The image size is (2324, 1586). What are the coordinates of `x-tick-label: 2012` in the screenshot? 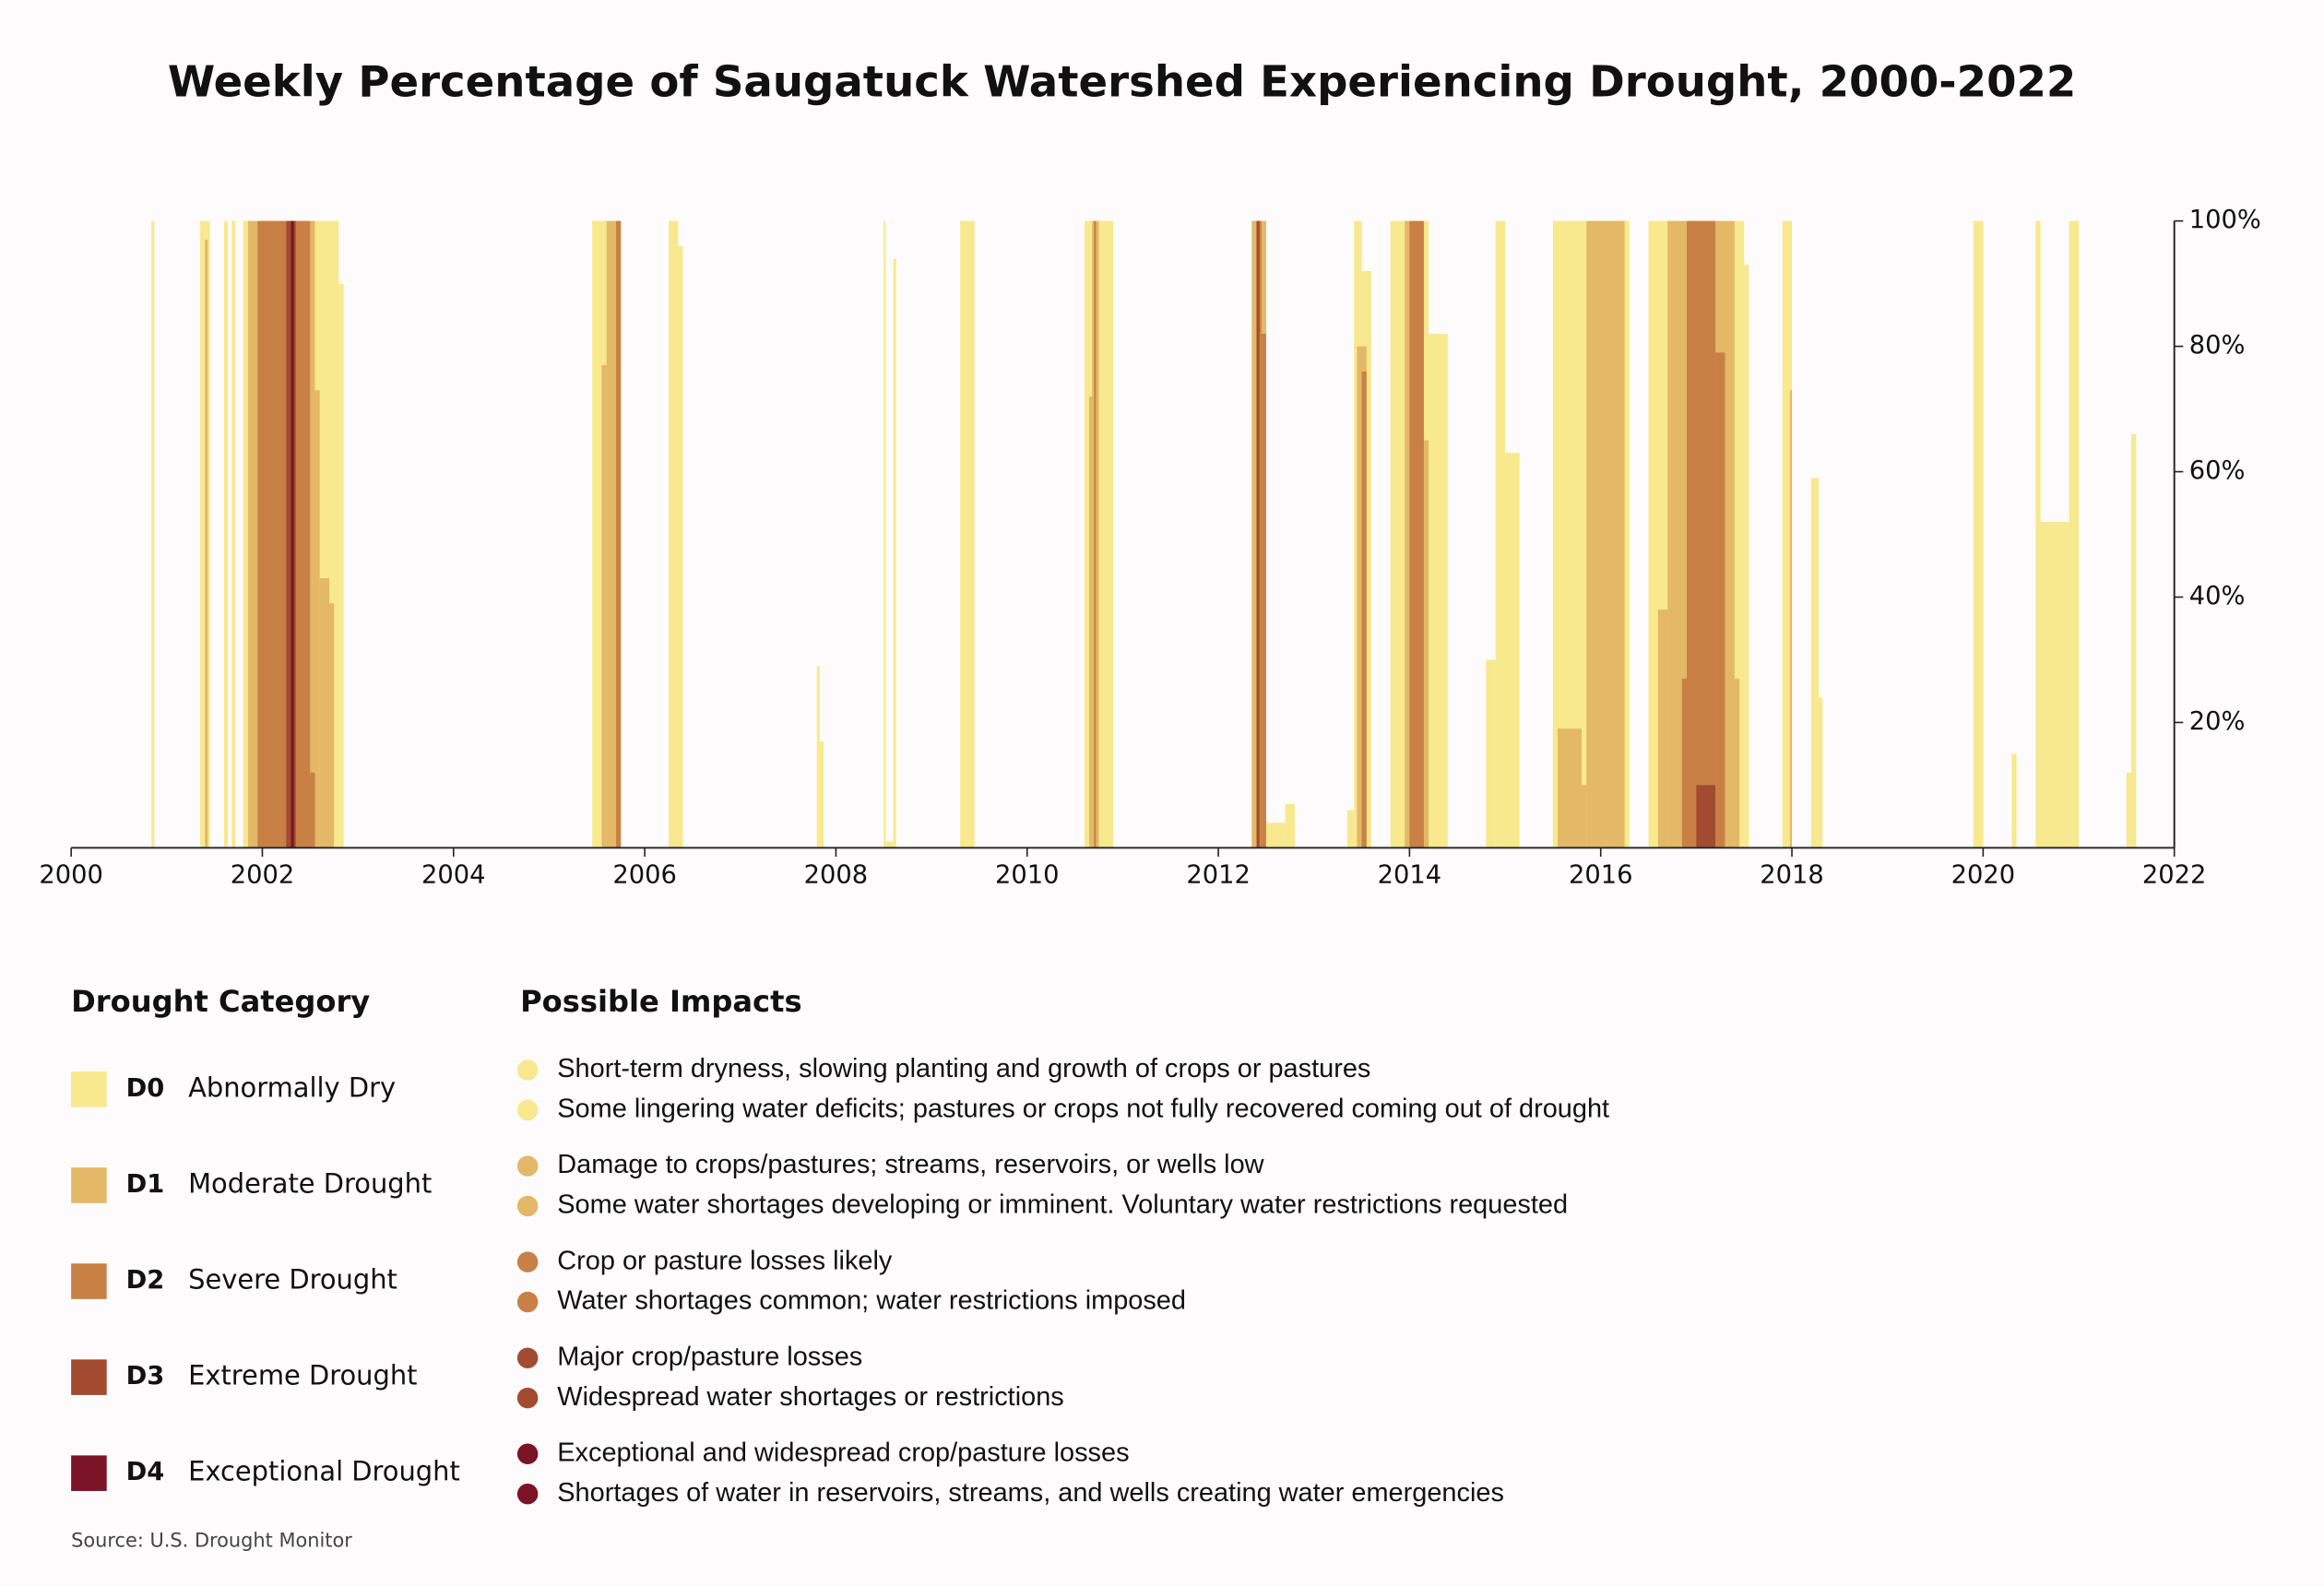 It's located at (1218, 875).